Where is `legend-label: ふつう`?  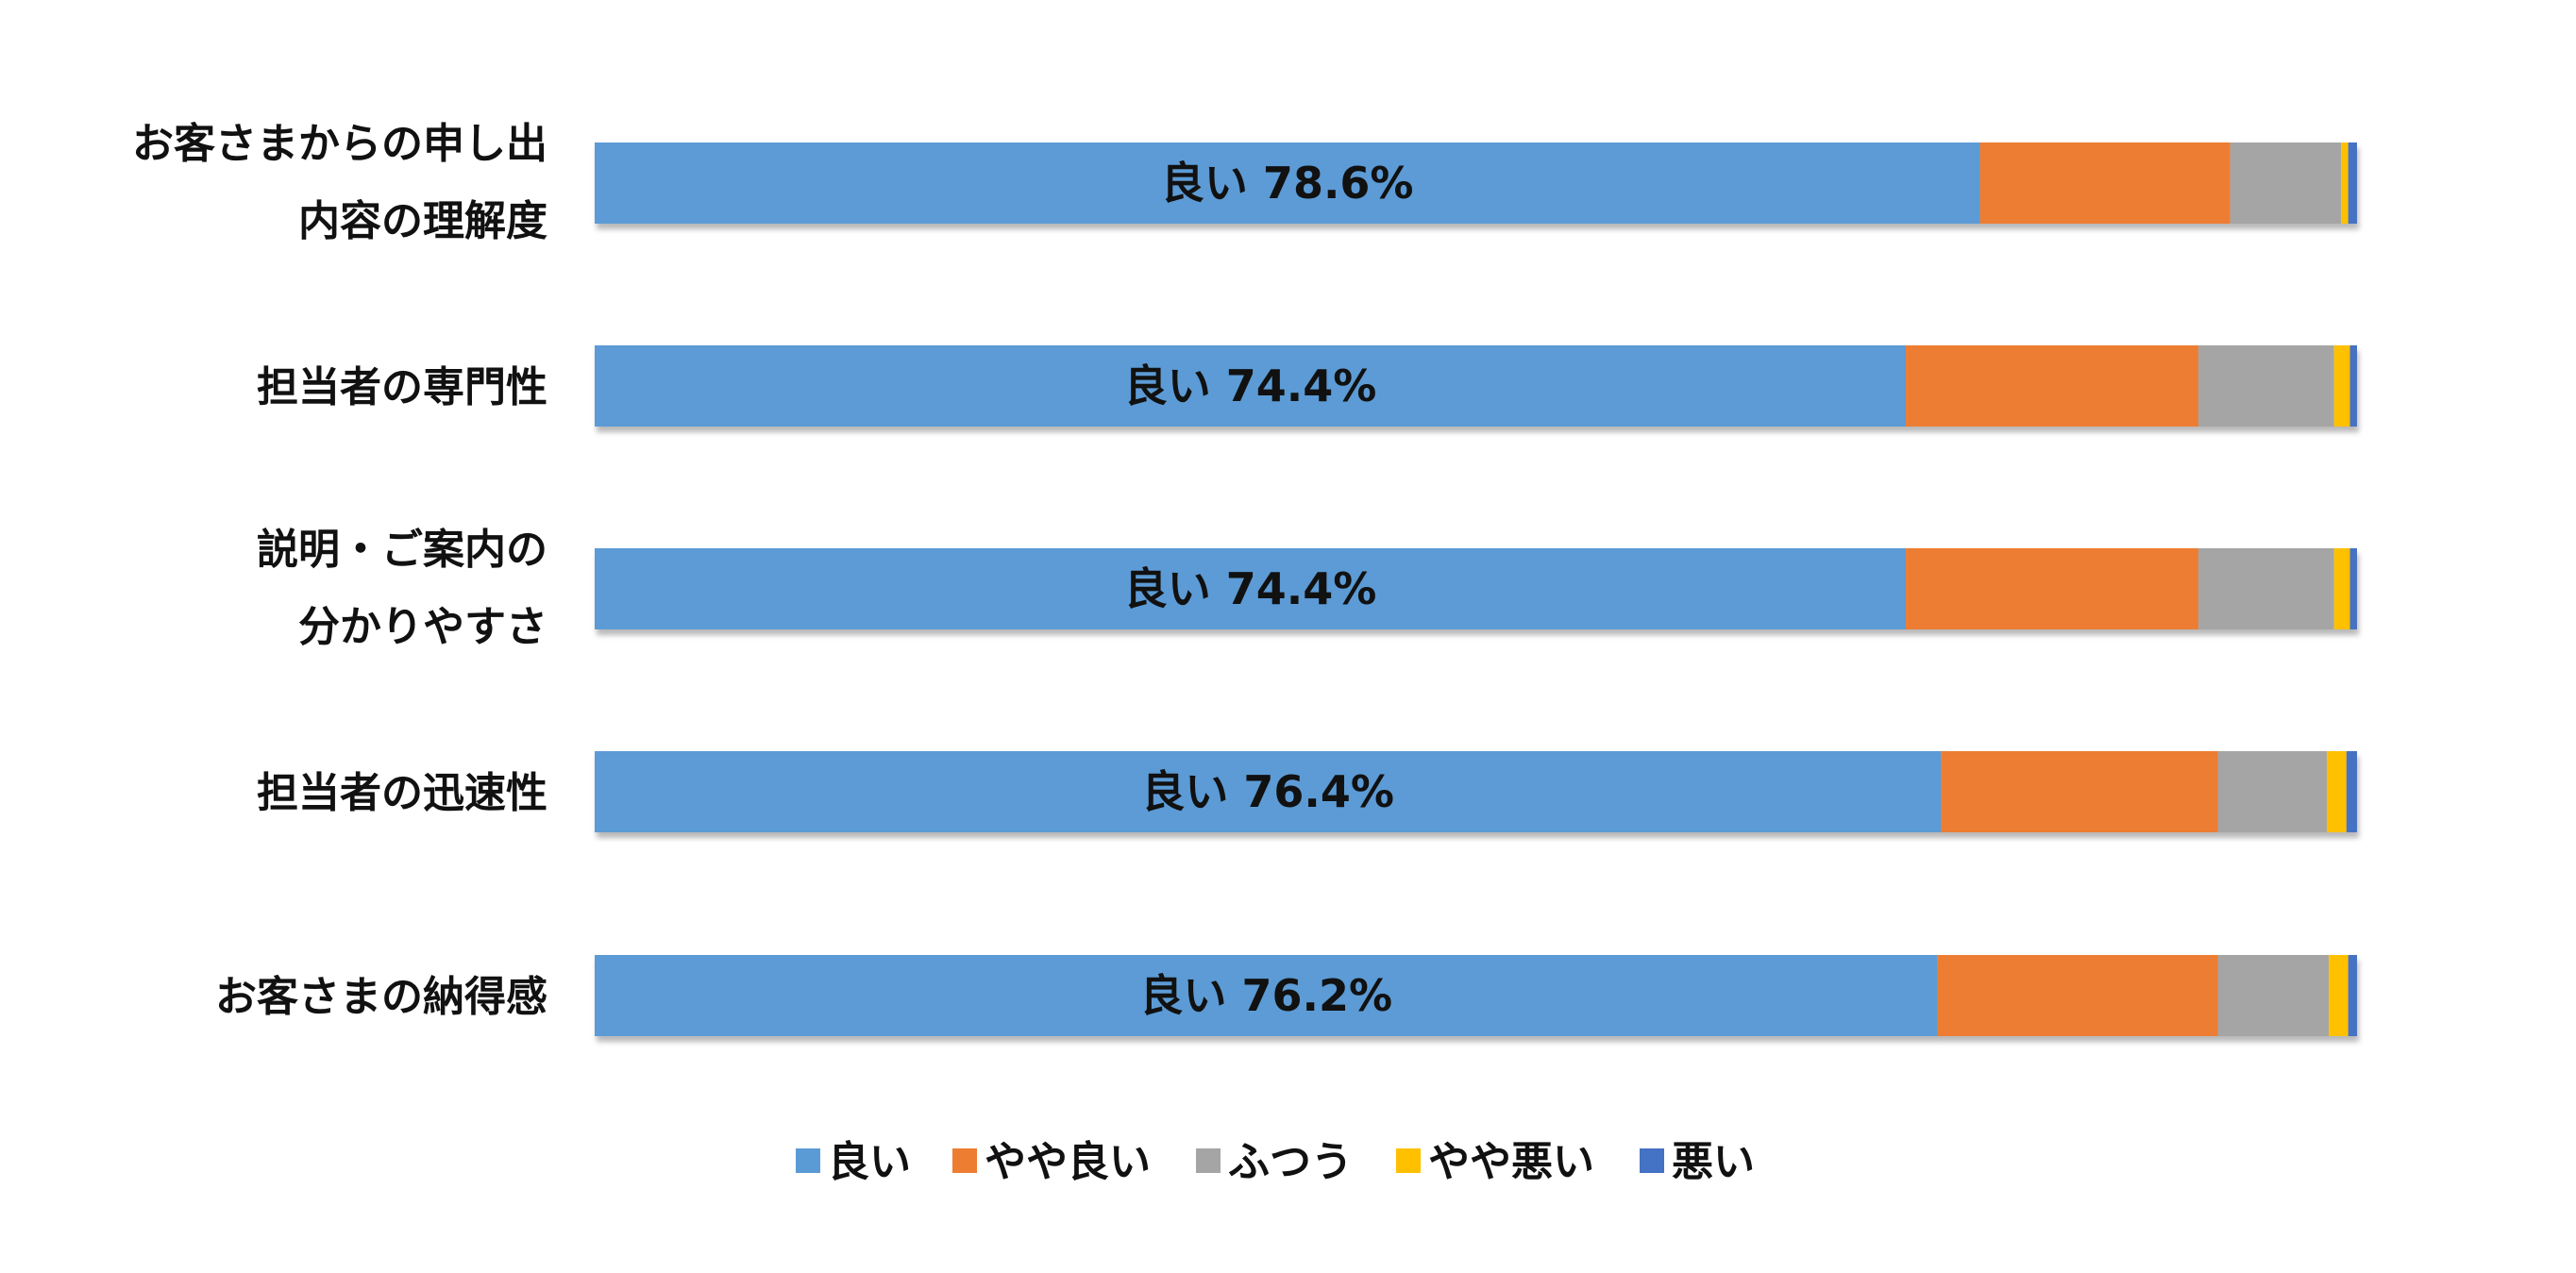
legend-label: ふつう is located at coordinates (1290, 1162).